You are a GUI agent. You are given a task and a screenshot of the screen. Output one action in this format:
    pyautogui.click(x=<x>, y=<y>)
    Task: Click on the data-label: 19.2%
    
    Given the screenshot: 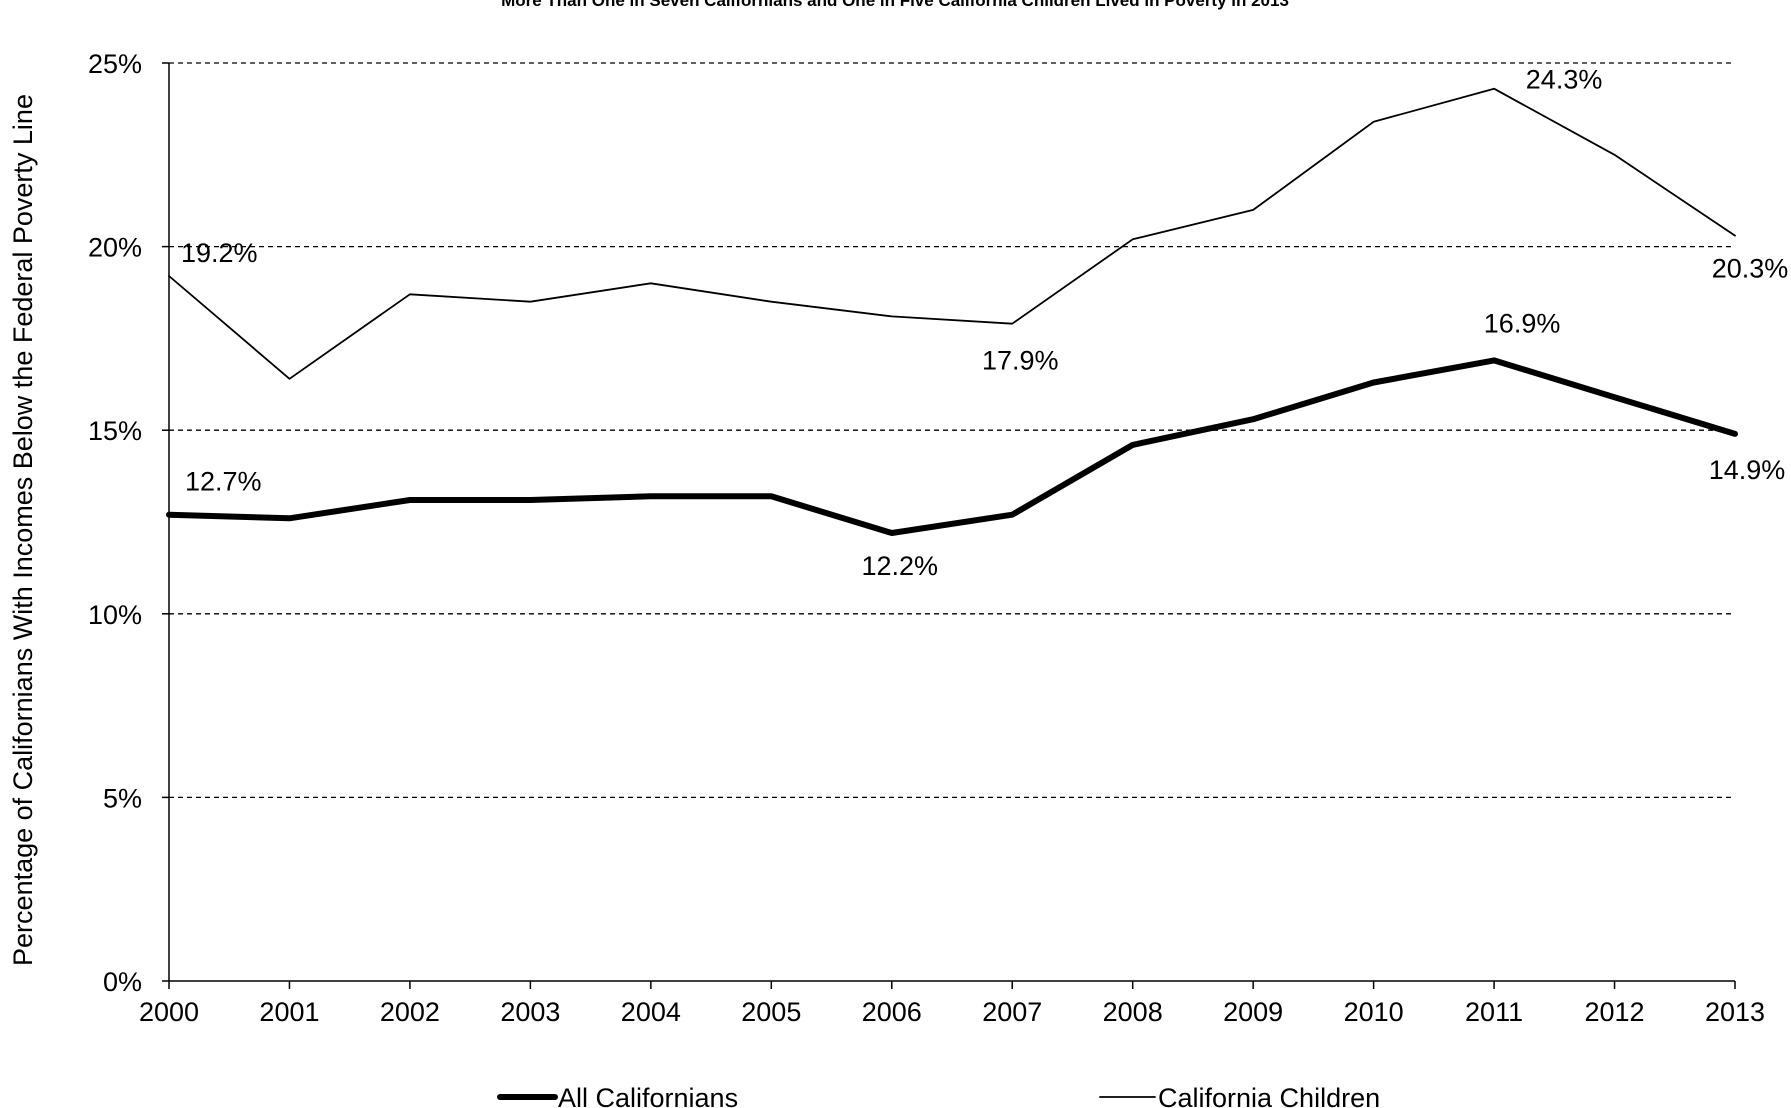 What is the action you would take?
    pyautogui.click(x=219, y=253)
    